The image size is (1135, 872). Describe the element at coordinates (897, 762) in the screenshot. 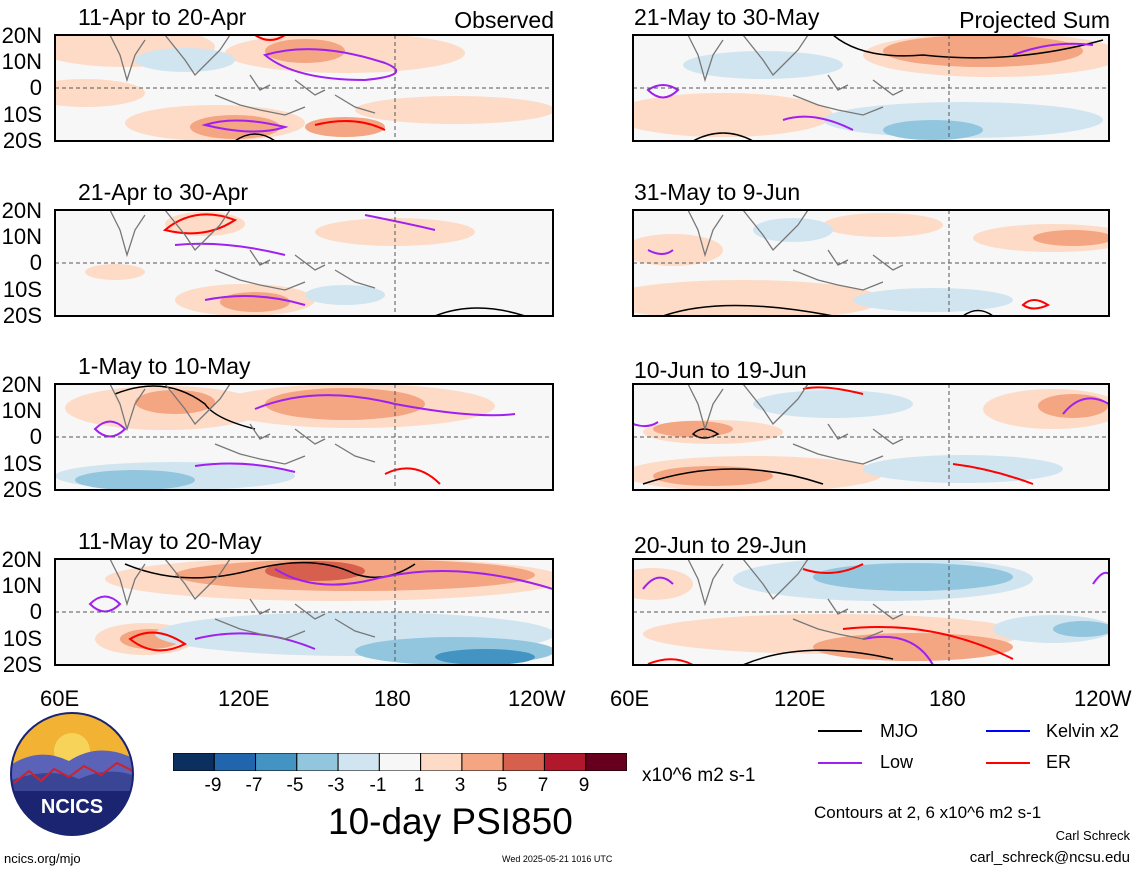

I see `legend-label: Low` at that location.